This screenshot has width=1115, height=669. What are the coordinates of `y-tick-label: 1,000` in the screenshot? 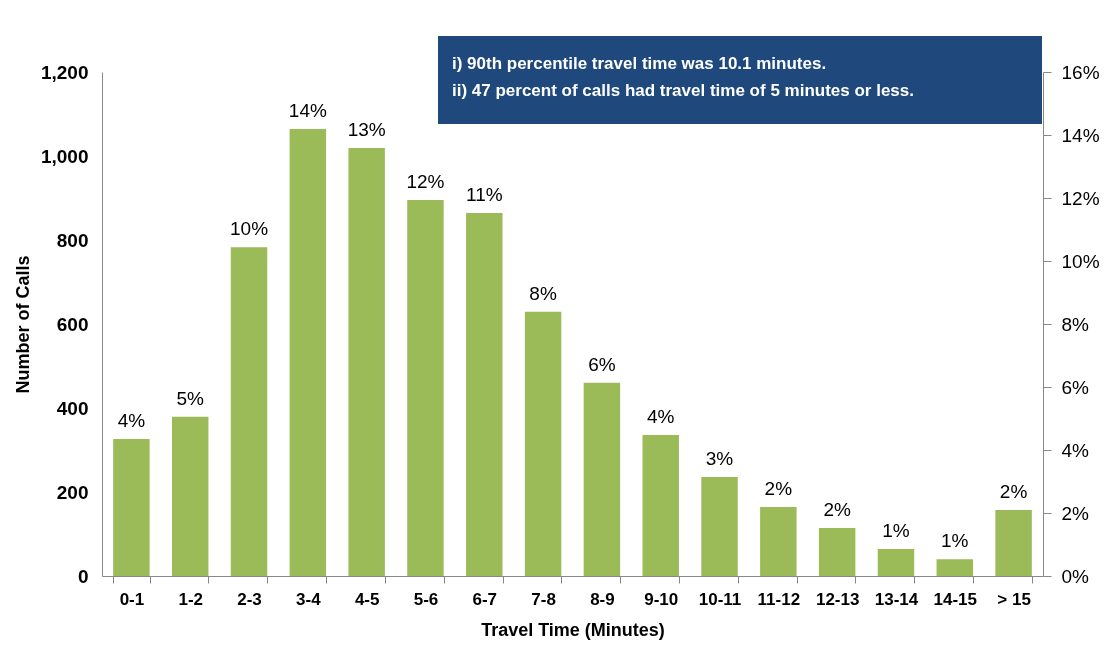 It's located at (64, 156).